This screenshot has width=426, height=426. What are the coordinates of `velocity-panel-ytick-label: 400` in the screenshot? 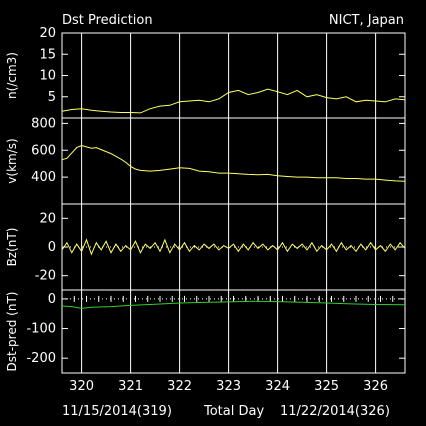 It's located at (43, 177).